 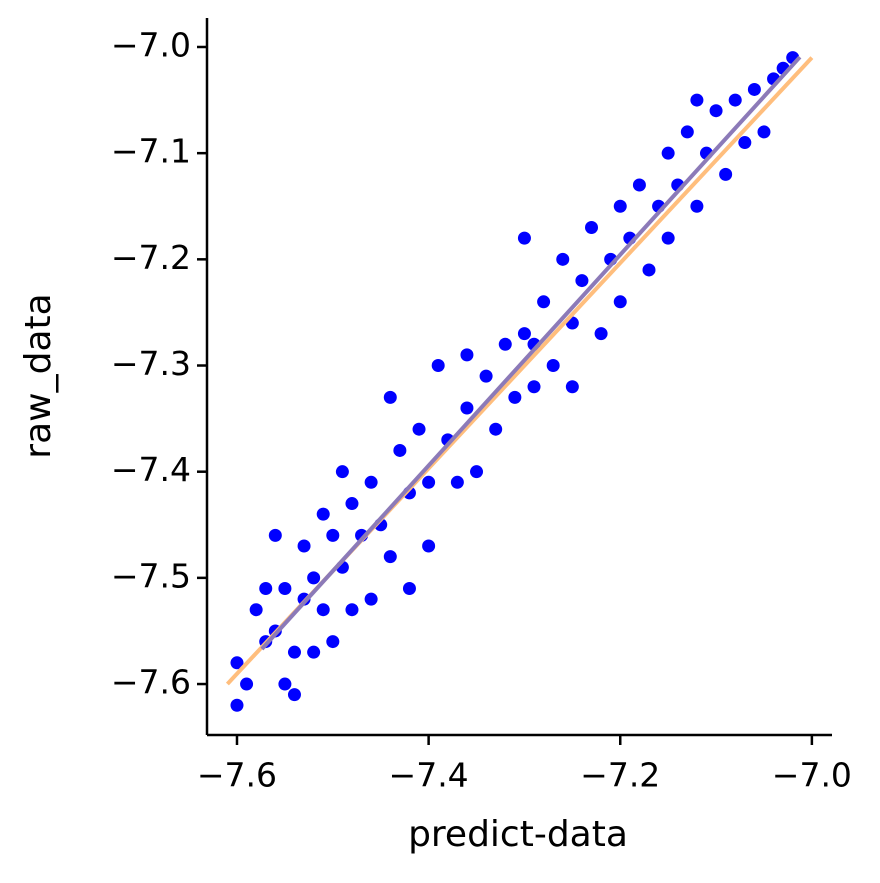 What do you see at coordinates (38, 375) in the screenshot?
I see `y-axis-label: raw_data` at bounding box center [38, 375].